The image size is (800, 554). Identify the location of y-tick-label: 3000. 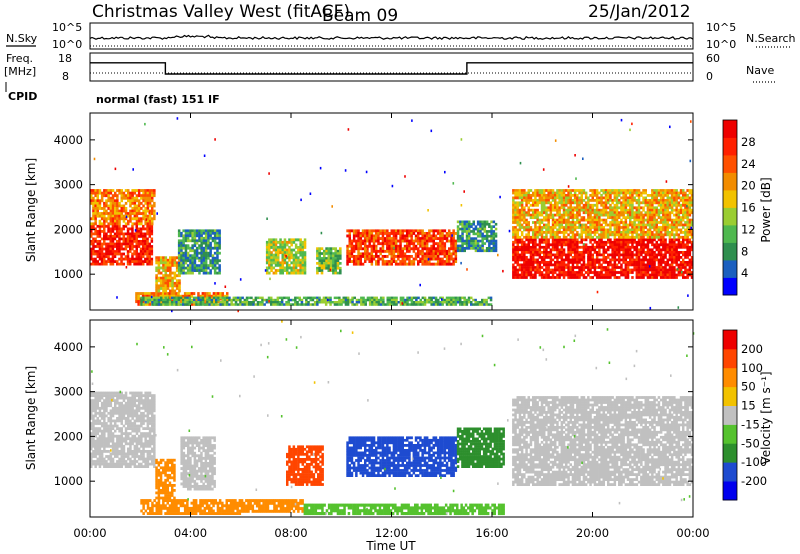
(68, 185).